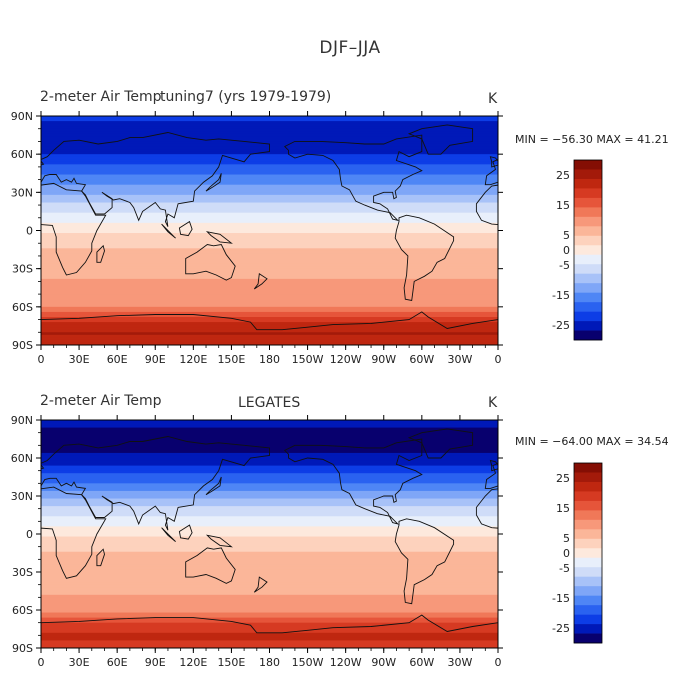  I want to click on colorbar-panel-2: 25 15 5 0 -5 -15 -25, so click(577, 553).